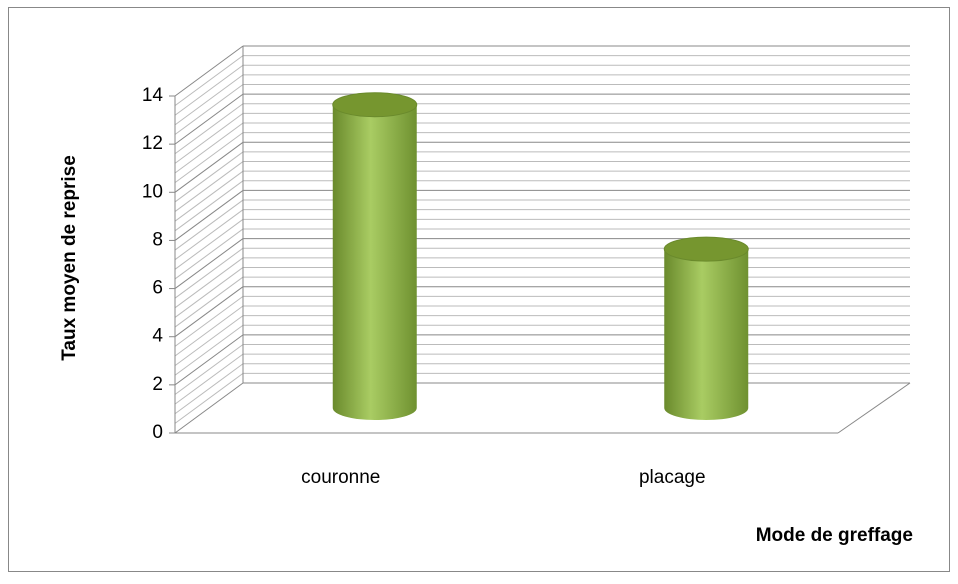 The width and height of the screenshot is (958, 584). I want to click on y-tick-label: 6, so click(157, 288).